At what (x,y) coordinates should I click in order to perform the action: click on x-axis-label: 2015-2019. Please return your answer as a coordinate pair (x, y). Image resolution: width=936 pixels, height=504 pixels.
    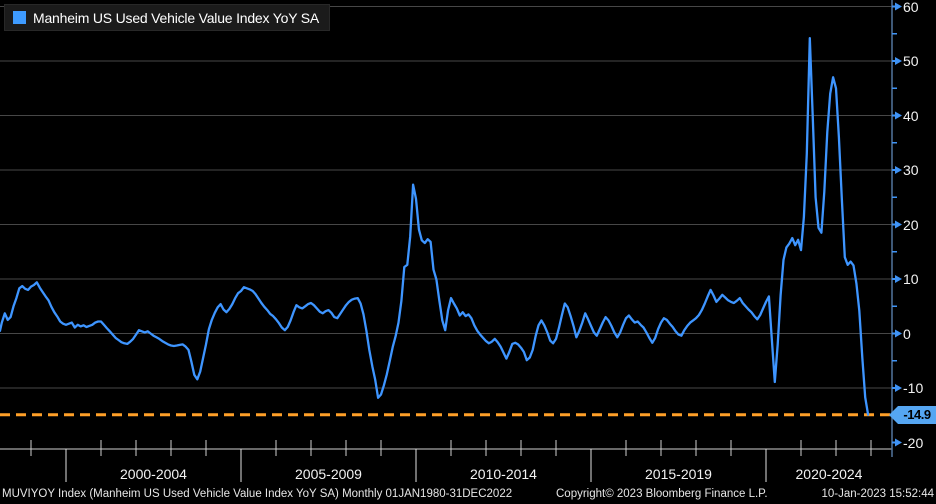
    Looking at the image, I should click on (678, 474).